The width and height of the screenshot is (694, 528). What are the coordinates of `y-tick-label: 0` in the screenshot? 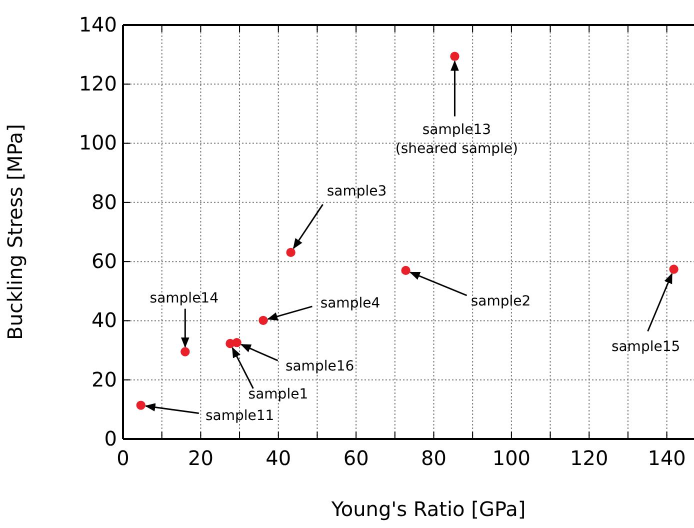 It's located at (110, 438).